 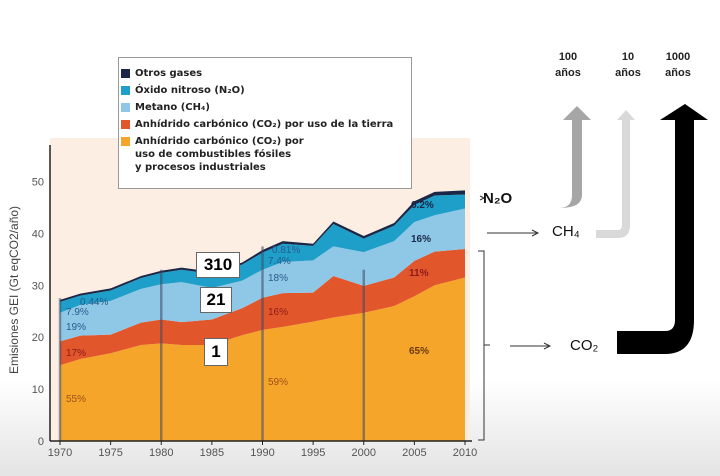 What do you see at coordinates (678, 65) in the screenshot?
I see `co2-lifetime-label: 1000 años` at bounding box center [678, 65].